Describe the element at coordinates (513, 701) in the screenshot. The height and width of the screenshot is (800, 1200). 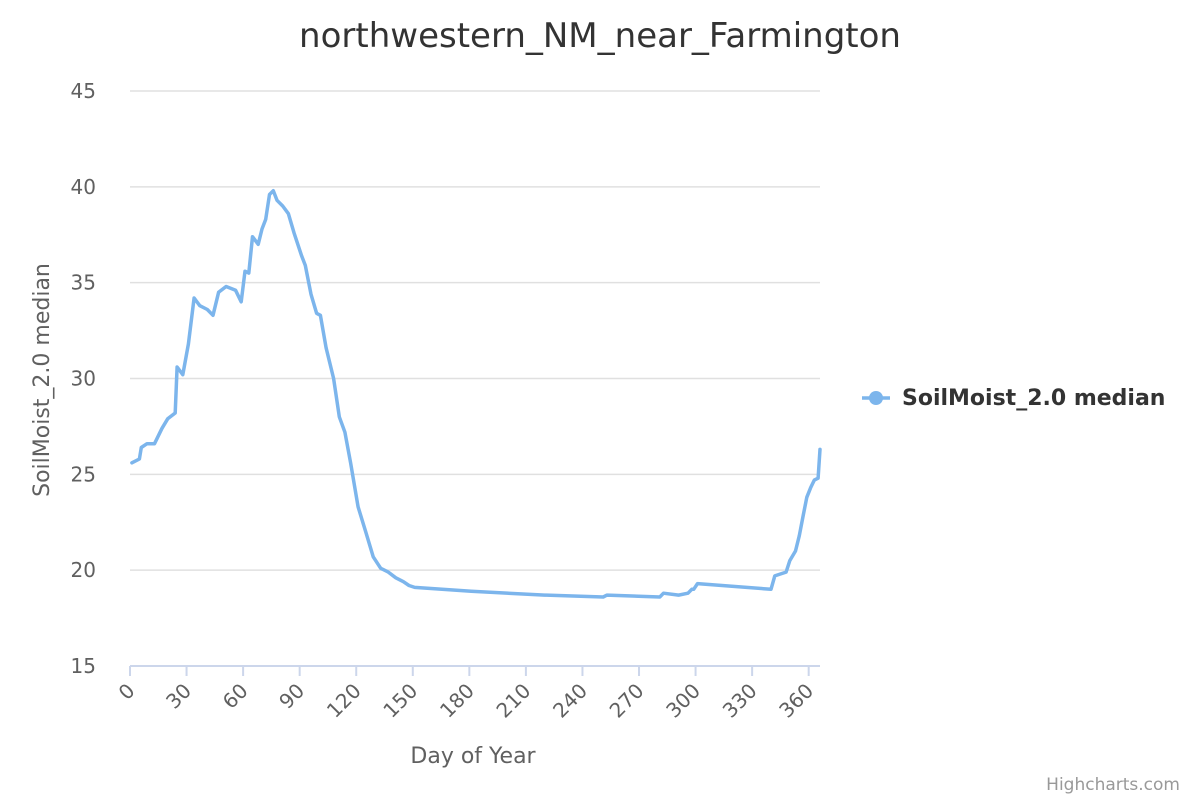
I see `x-tick-label: 210` at that location.